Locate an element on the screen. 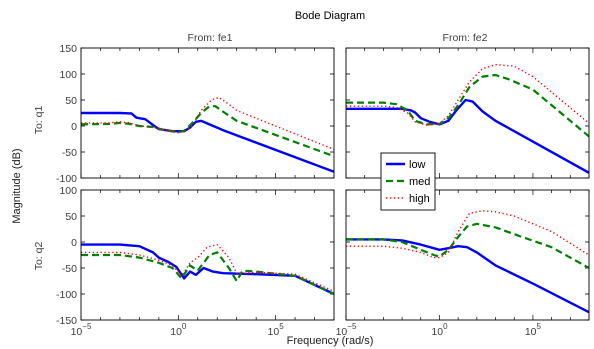 This screenshot has width=594, height=349. legend-label-high: high is located at coordinates (419, 199).